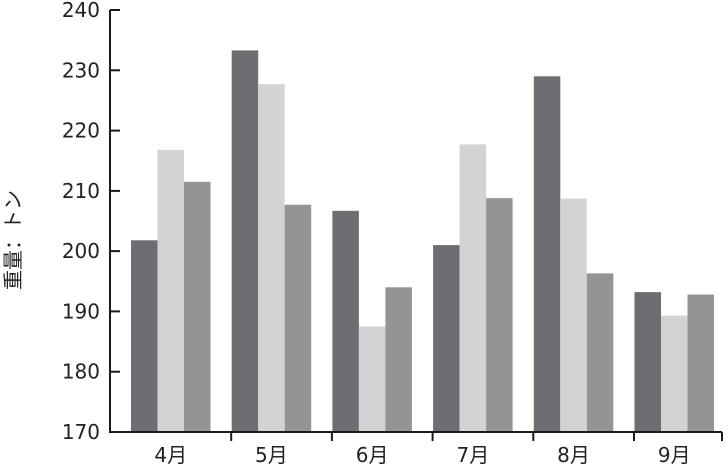  Describe the element at coordinates (81, 372) in the screenshot. I see `y-tick-label-180: 180` at that location.